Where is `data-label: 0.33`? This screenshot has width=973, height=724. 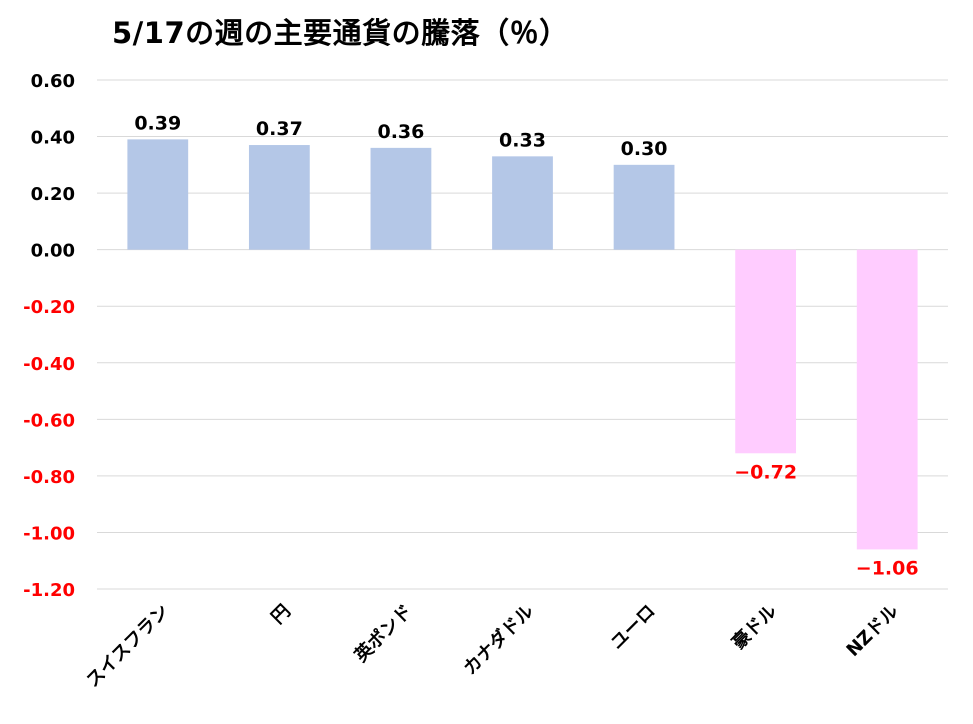
data-label: 0.33 is located at coordinates (522, 140).